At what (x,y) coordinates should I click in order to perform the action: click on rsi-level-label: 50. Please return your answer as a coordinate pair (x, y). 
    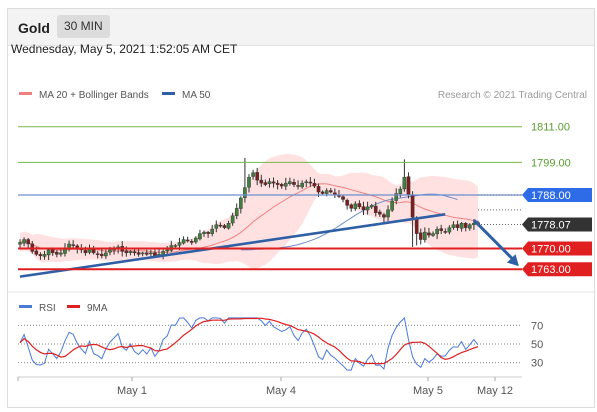
    Looking at the image, I should click on (537, 345).